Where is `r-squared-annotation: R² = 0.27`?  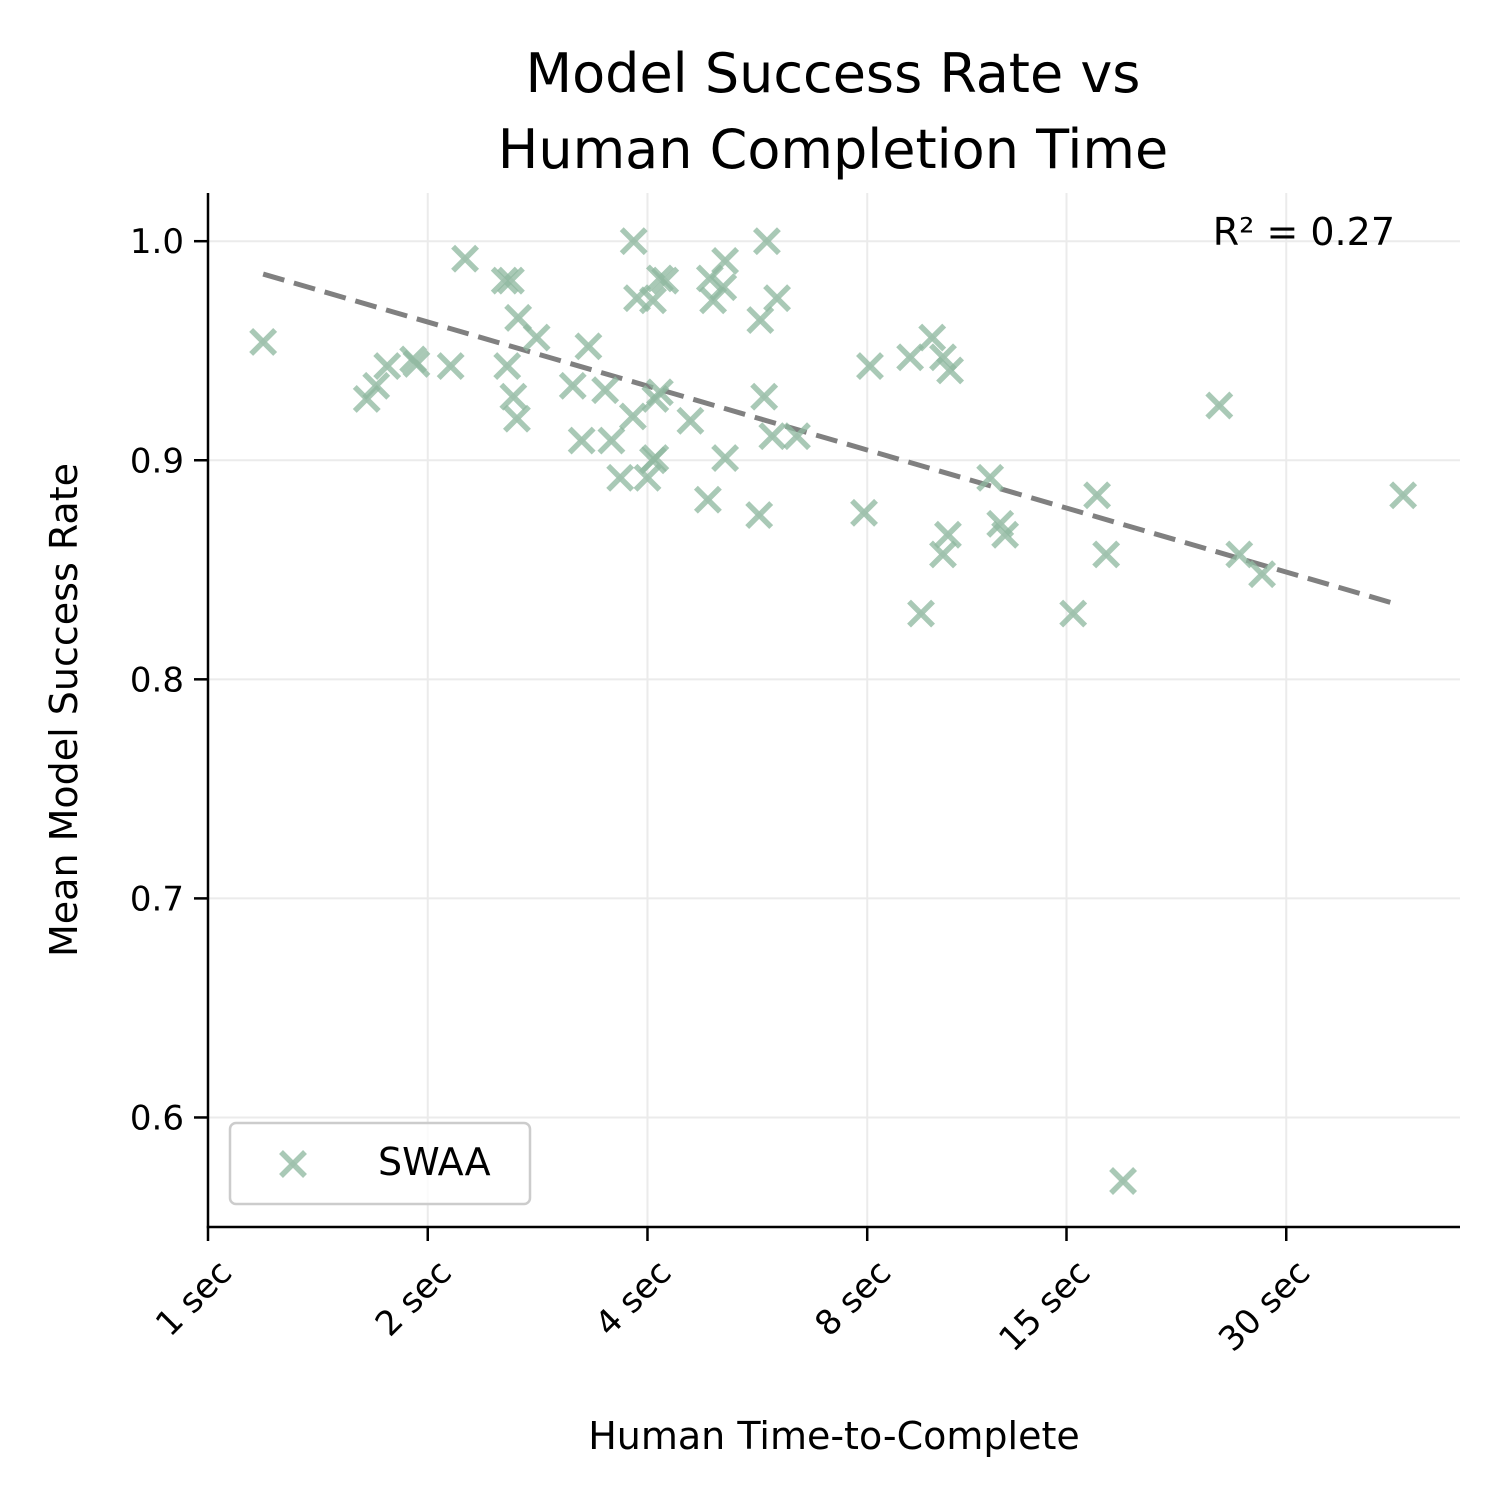 r-squared-annotation: R² = 0.27 is located at coordinates (1304, 232).